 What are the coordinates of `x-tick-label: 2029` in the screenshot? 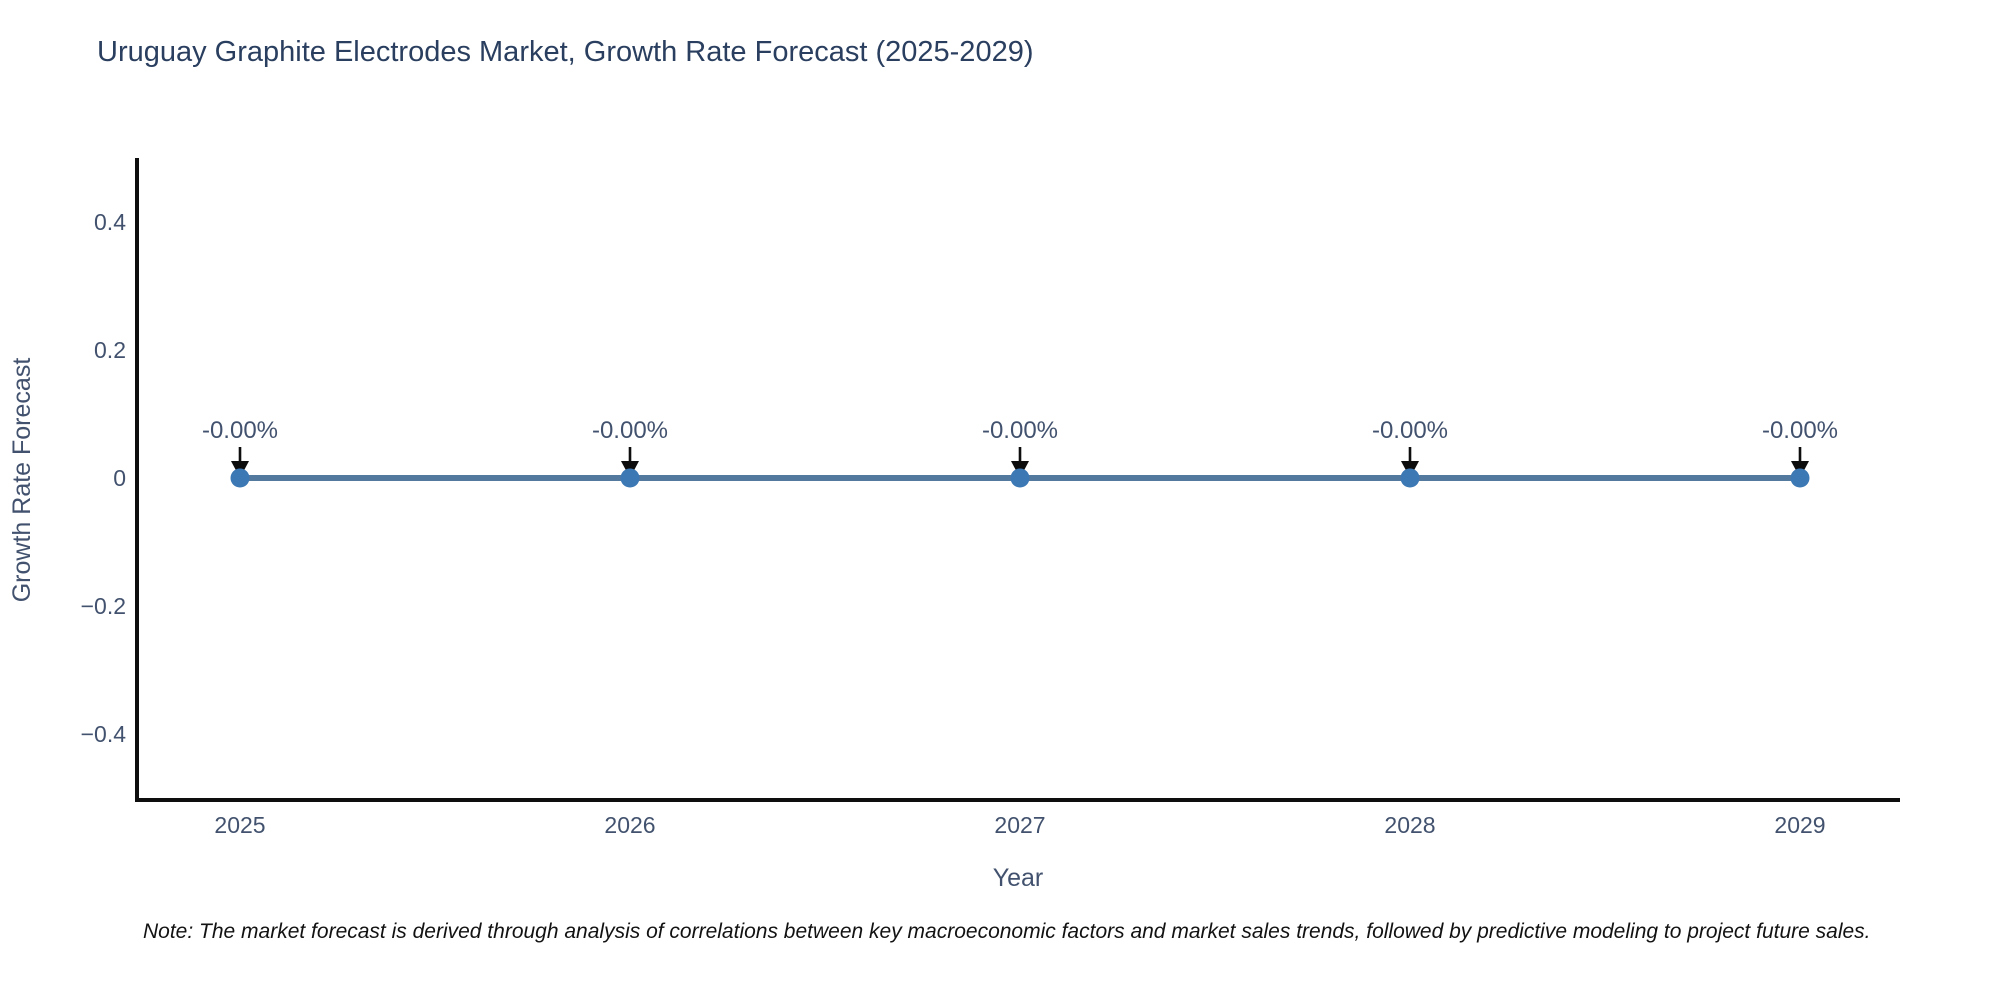 It's located at (1799, 825).